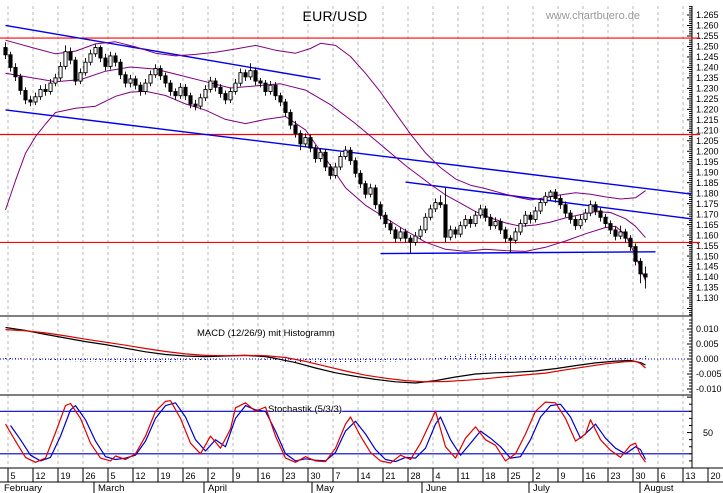 The height and width of the screenshot is (493, 723). Describe the element at coordinates (707, 26) in the screenshot. I see `svg-text: 1.260` at that location.